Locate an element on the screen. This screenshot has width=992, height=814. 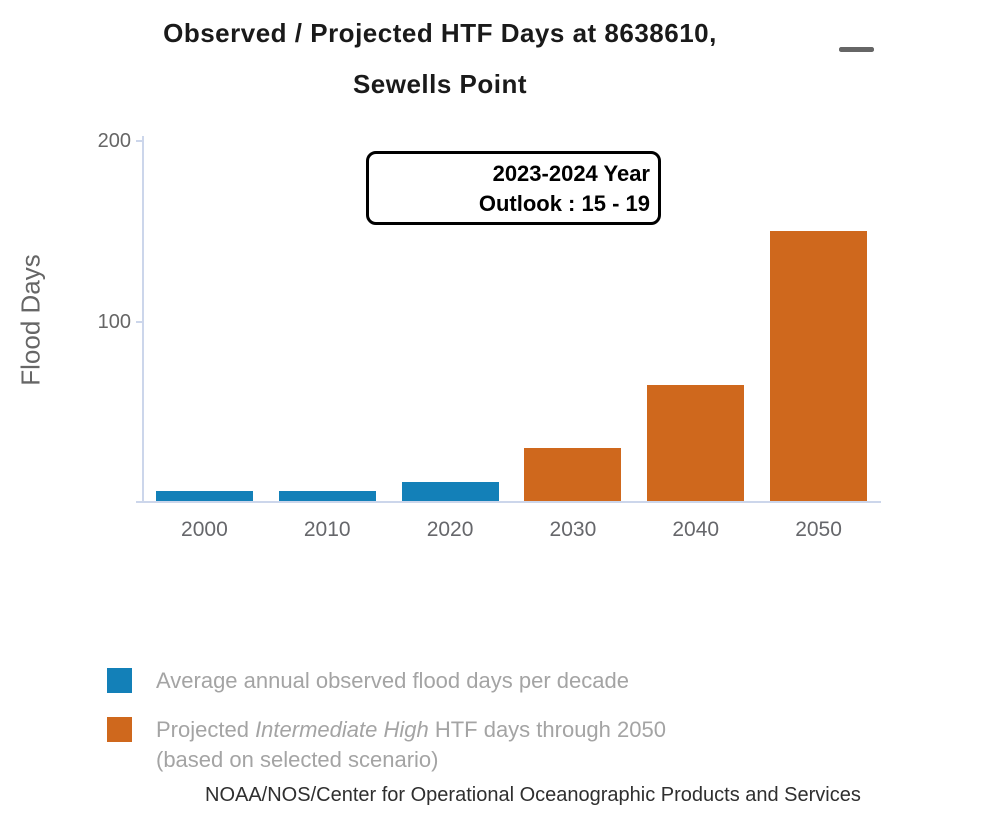
outlook-annotation-box: 2023-2024 Year Outlook : 15 - 19 is located at coordinates (513, 188).